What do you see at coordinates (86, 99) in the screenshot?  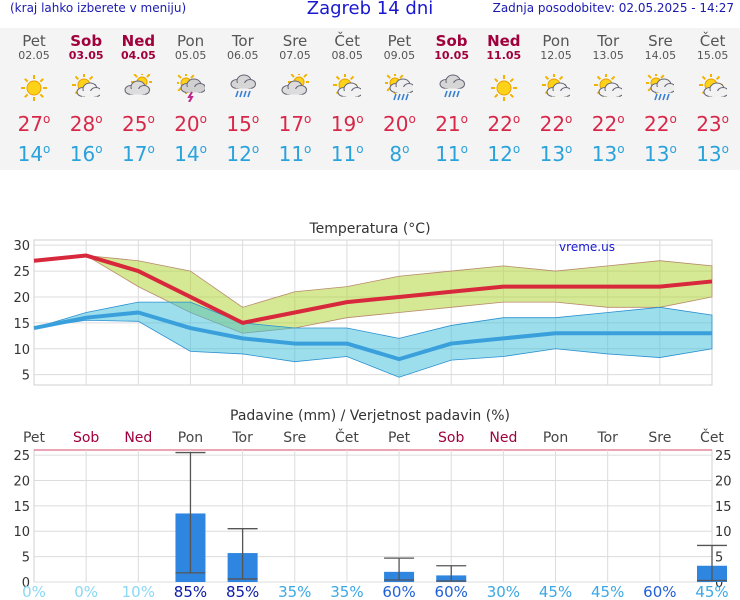 I see `day-column: Sob 03.05 28o 16o` at bounding box center [86, 99].